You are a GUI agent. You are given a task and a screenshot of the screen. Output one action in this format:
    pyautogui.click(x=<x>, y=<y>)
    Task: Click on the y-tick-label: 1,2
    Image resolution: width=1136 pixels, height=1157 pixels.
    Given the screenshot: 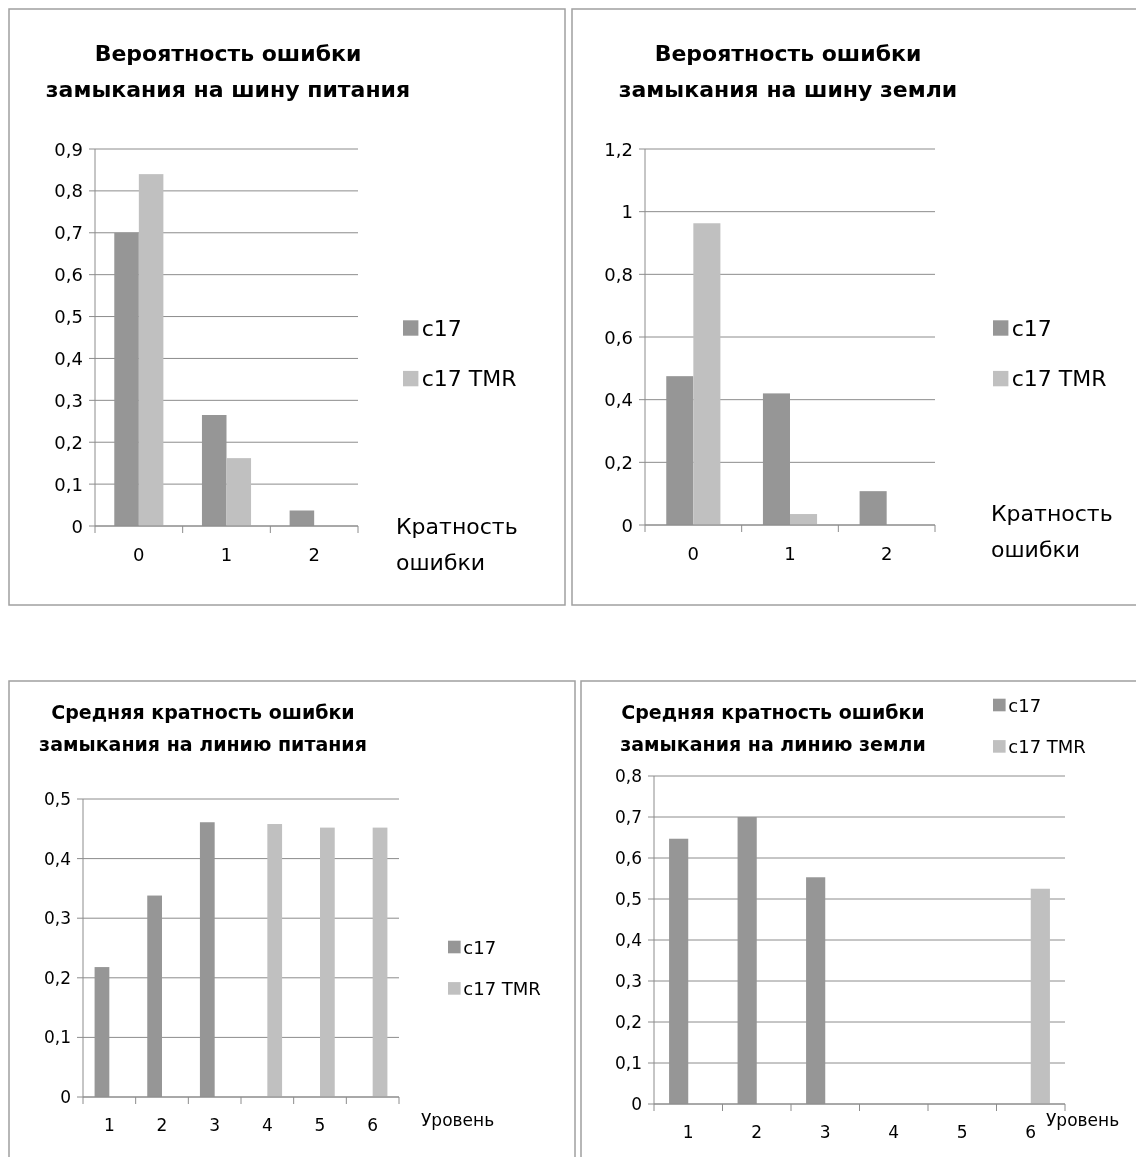 What is the action you would take?
    pyautogui.click(x=618, y=149)
    